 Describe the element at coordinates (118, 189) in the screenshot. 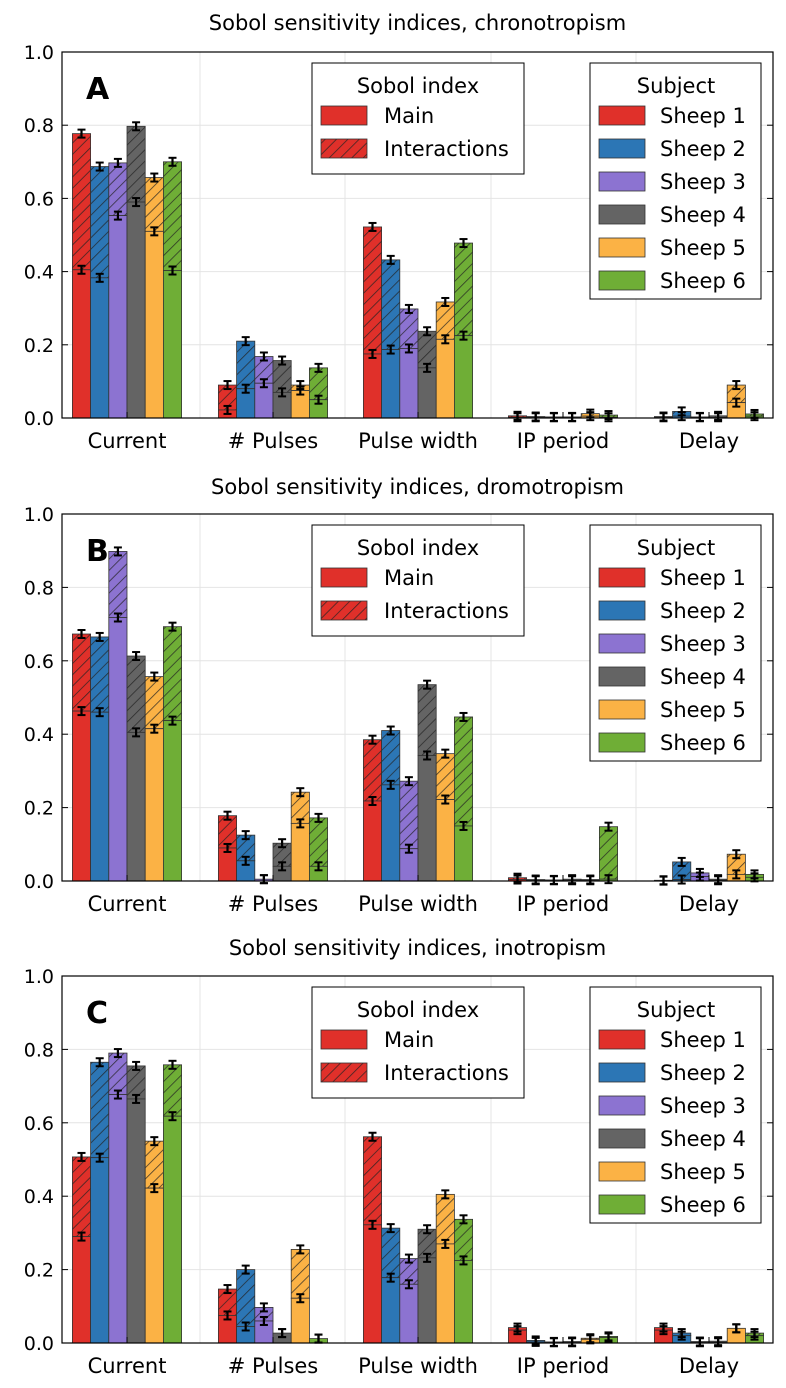

I see `bar-interactions-sheep-3-current` at that location.